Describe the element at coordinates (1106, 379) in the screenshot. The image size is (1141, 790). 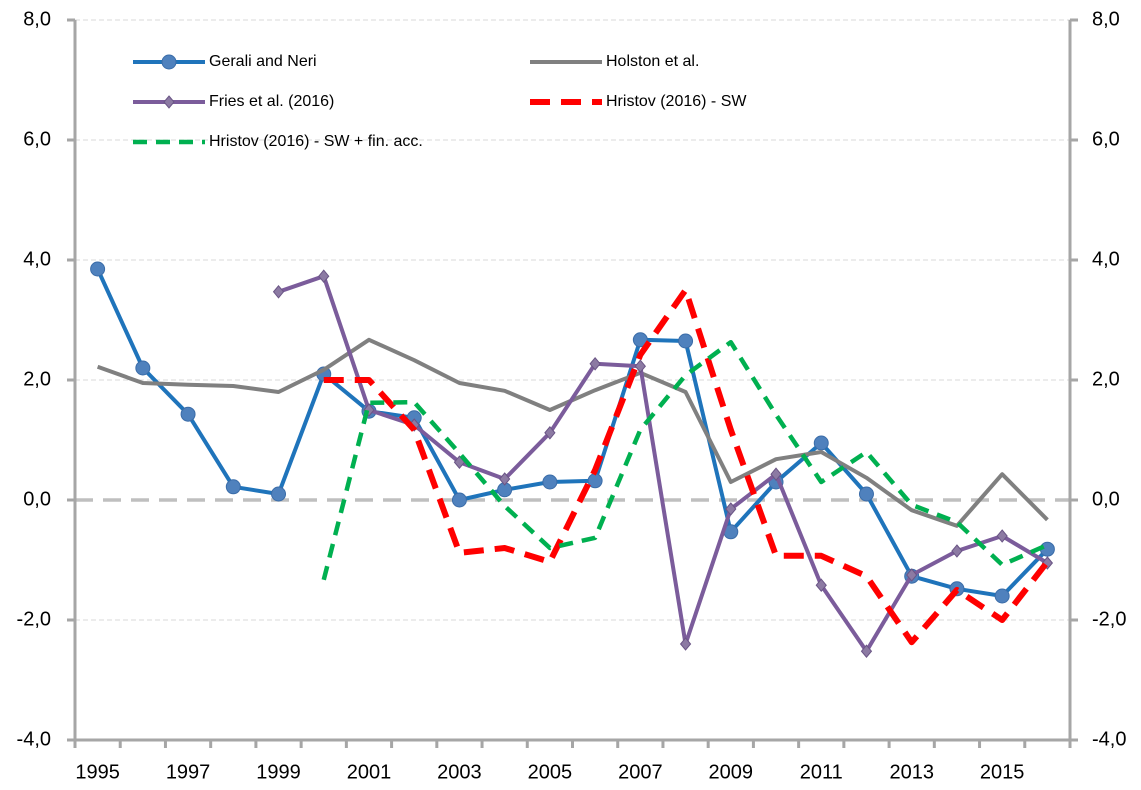
I see `y2-tick-label: 2,0` at that location.